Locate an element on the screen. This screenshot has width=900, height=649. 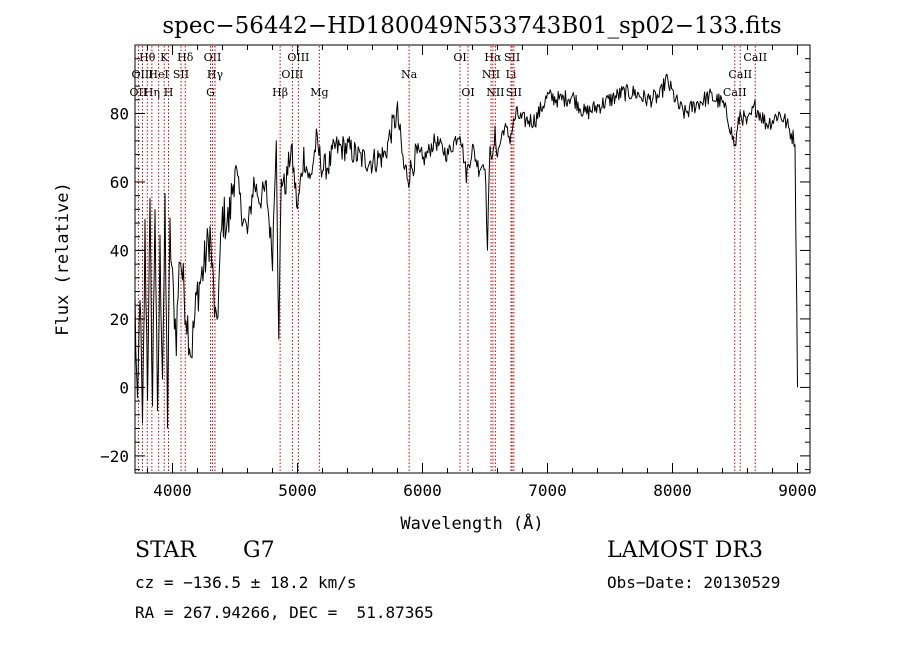
y-tick-label: 60 is located at coordinates (119, 182).